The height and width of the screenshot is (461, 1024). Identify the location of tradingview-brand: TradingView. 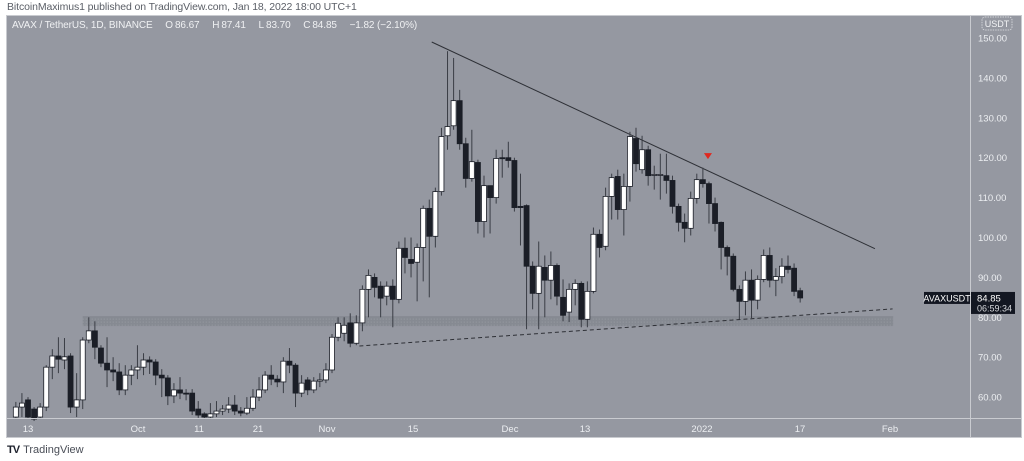
(53, 450).